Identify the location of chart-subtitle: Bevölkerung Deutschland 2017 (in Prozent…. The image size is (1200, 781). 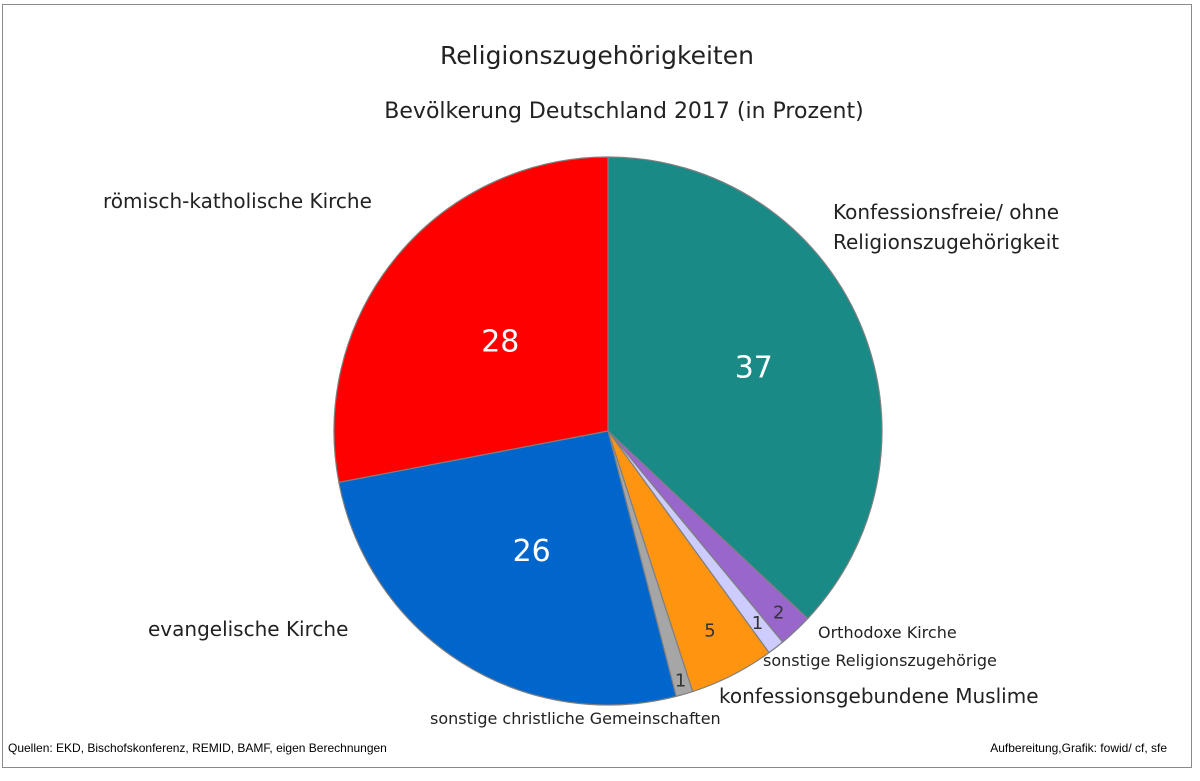
(623, 111).